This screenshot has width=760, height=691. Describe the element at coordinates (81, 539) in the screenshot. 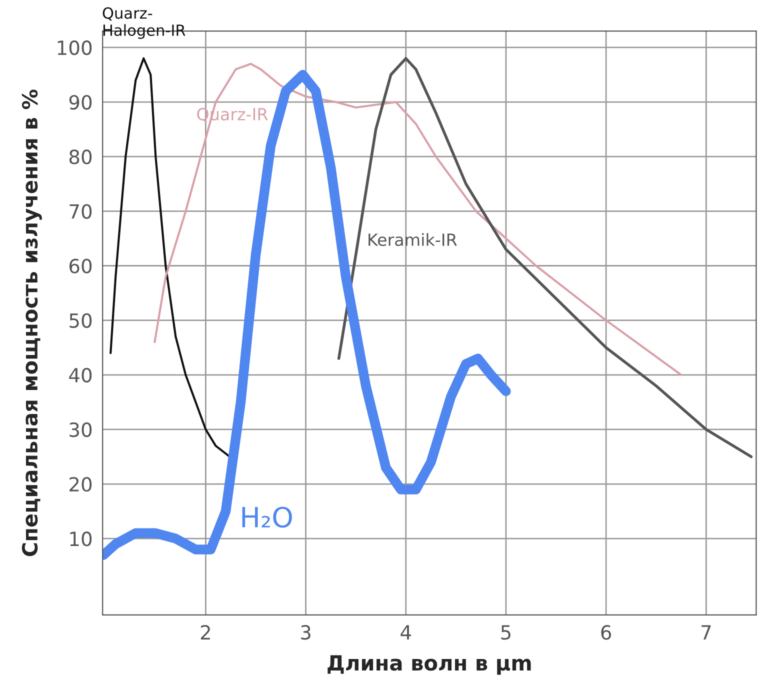

I see `y-tick-label: 10` at that location.